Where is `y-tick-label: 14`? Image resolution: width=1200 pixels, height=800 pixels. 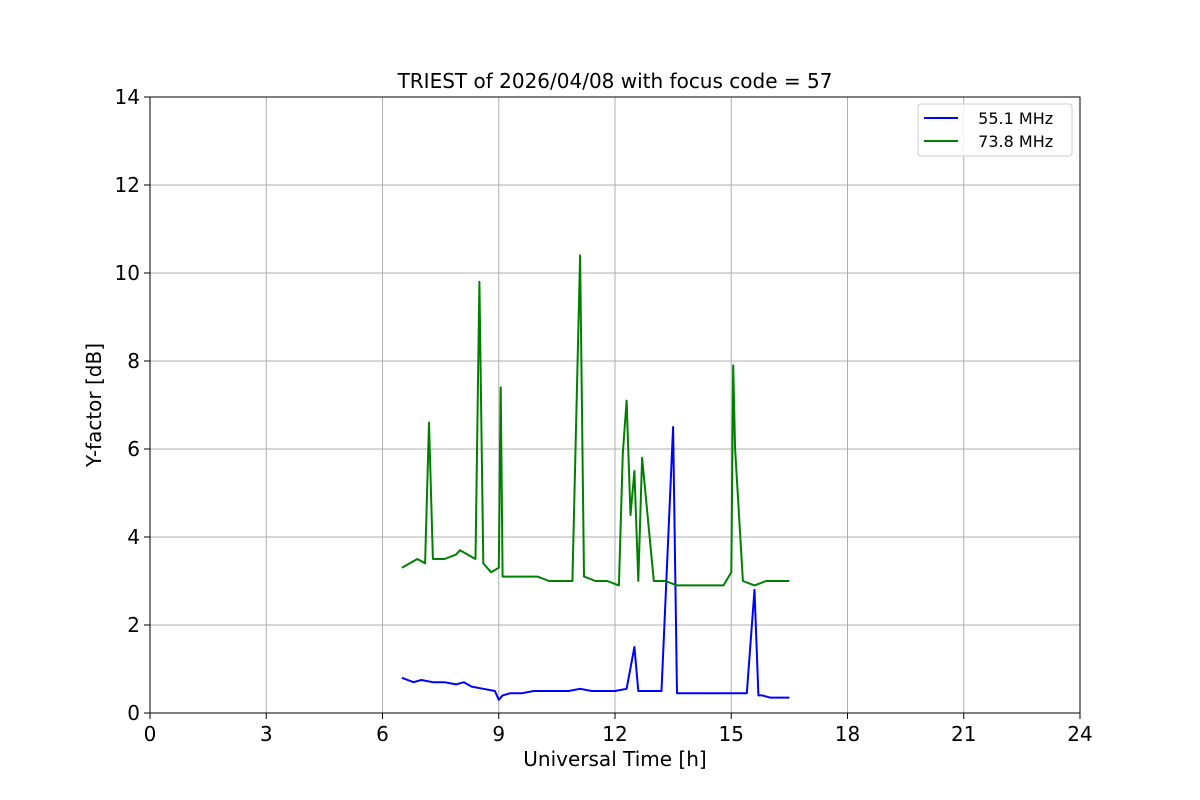
y-tick-label: 14 is located at coordinates (127, 97).